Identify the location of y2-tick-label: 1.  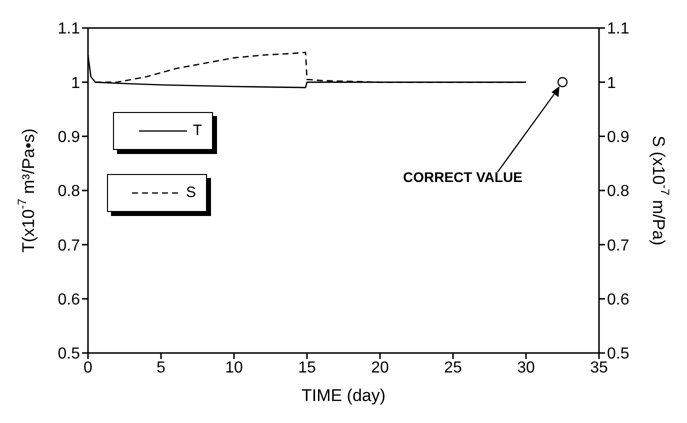
(611, 83).